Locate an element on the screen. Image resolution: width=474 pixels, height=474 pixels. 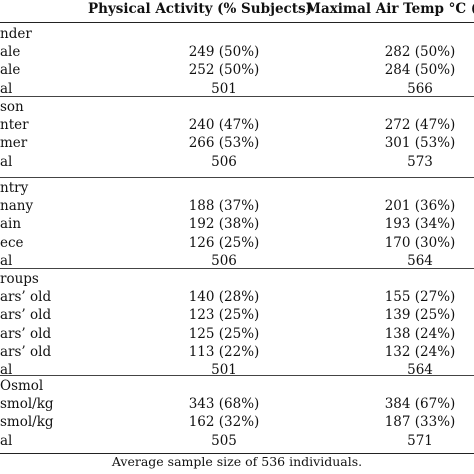
table-row: mer 266 (53%) 301 (53%) is located at coordinates (237, 143).